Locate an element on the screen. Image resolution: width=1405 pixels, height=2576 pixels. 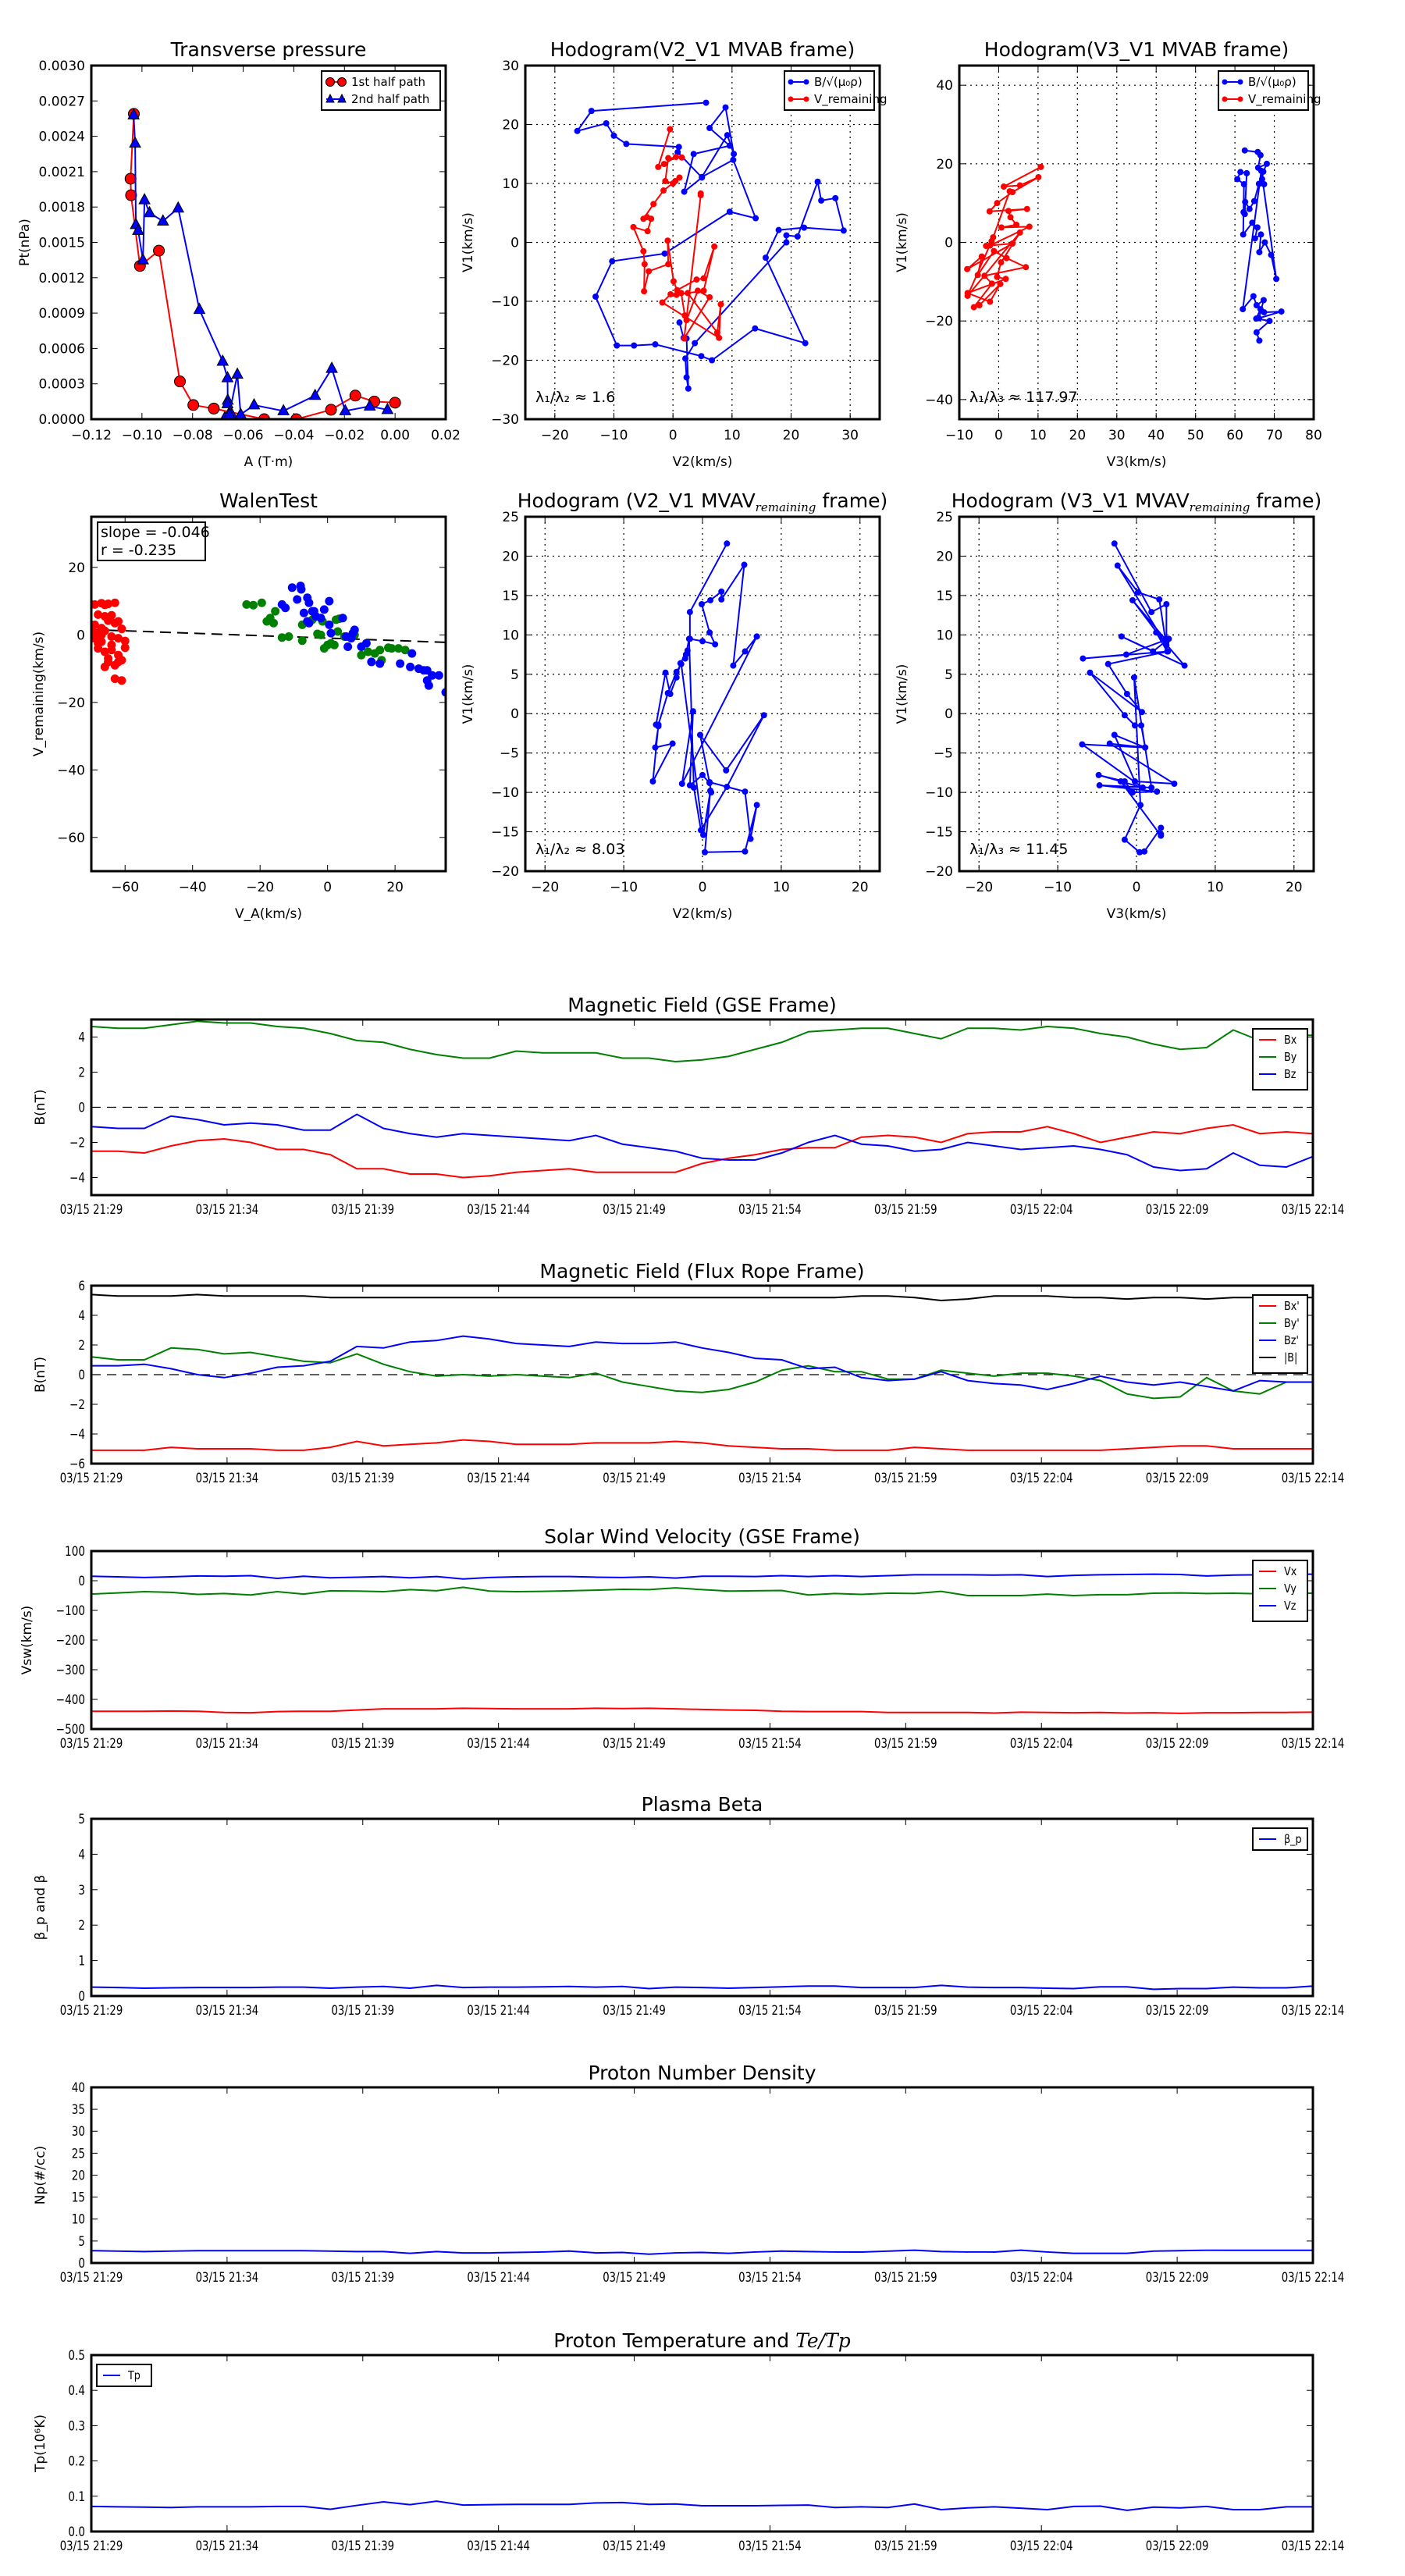
y-axis-label: Vsw(km/s) is located at coordinates (28, 1640).